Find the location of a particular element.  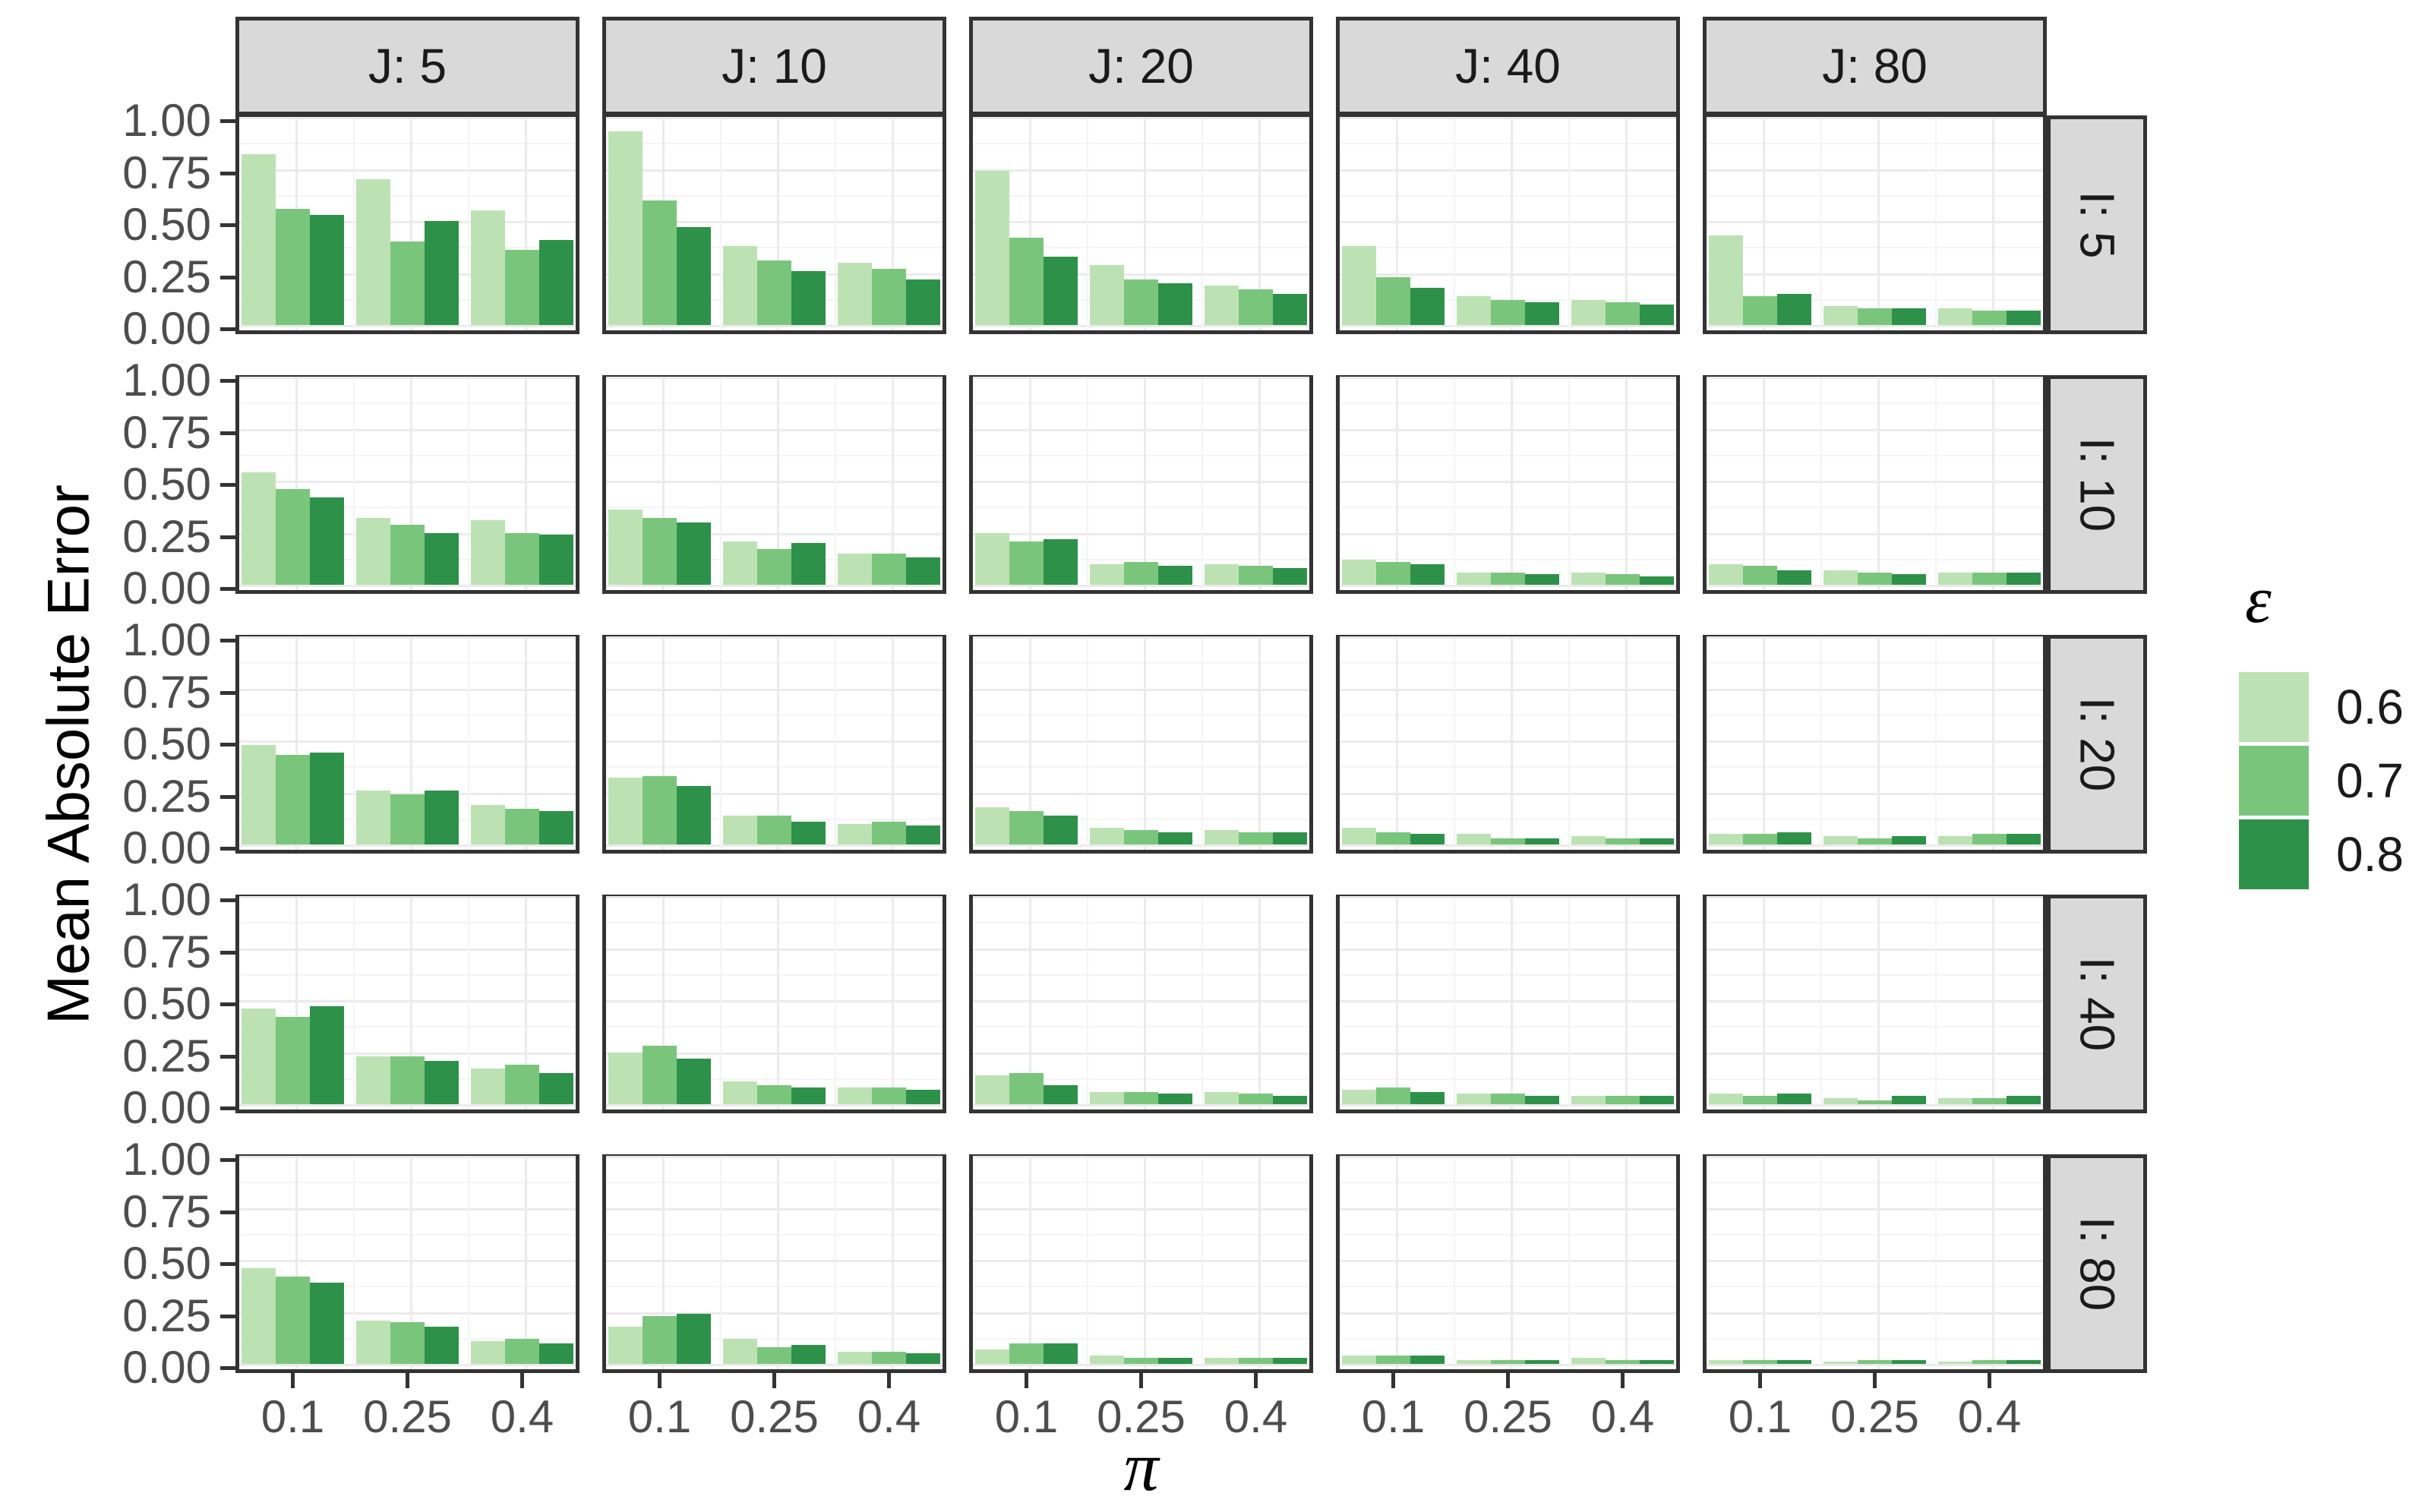

facet-row-strip: I: 40 is located at coordinates (2097, 1004).